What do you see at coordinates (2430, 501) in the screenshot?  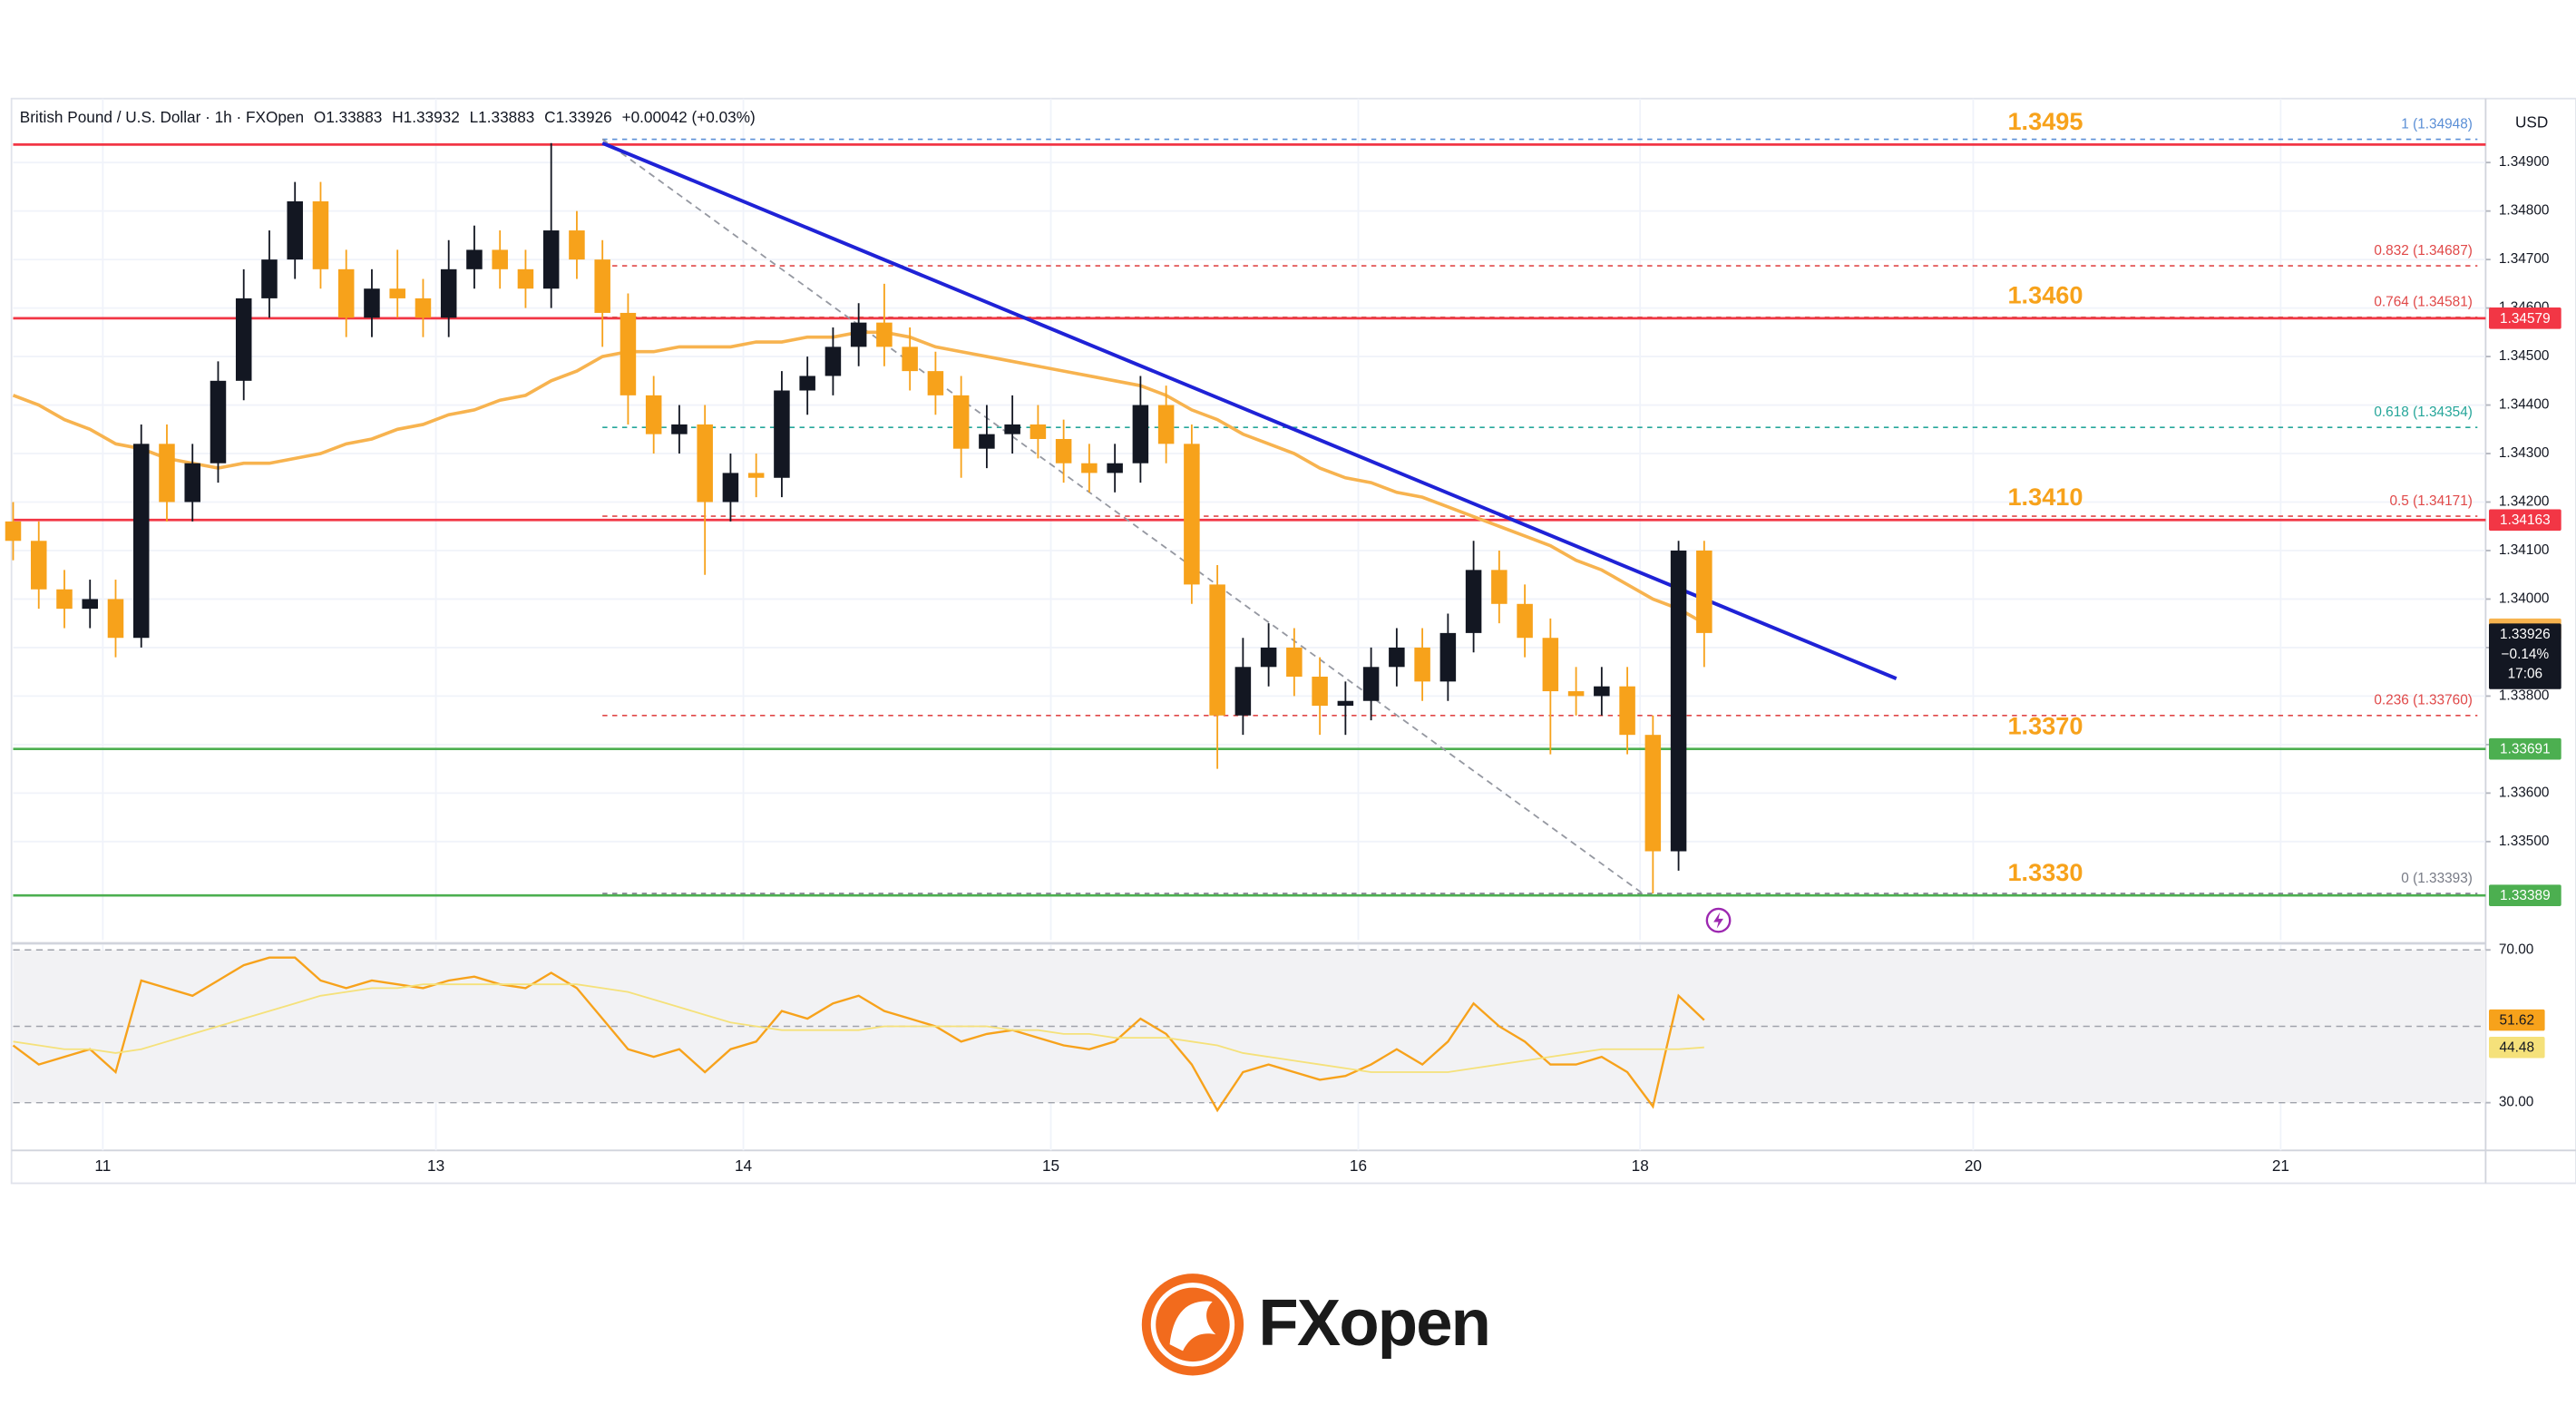 I see `fib-label: 0.5 (1.34171)` at bounding box center [2430, 501].